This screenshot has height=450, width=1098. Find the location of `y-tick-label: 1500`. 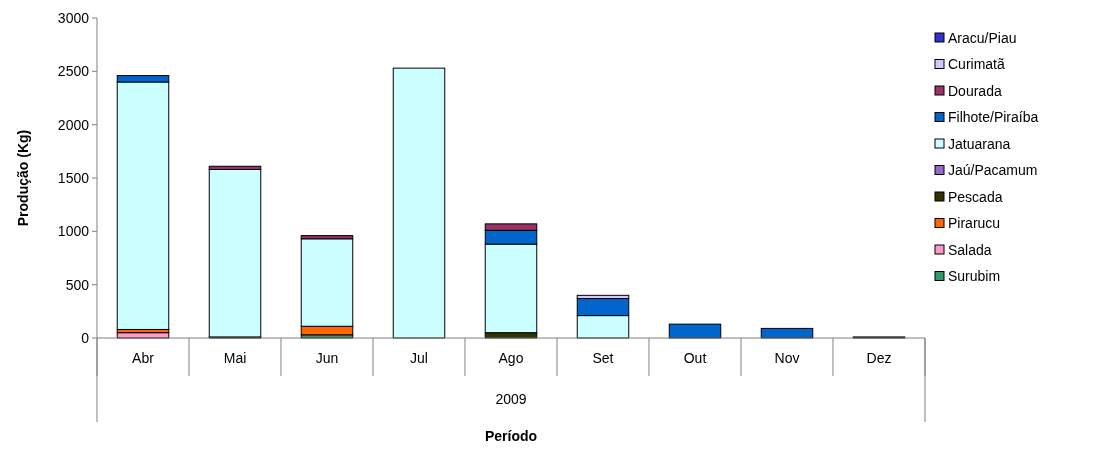

y-tick-label: 1500 is located at coordinates (73, 177).